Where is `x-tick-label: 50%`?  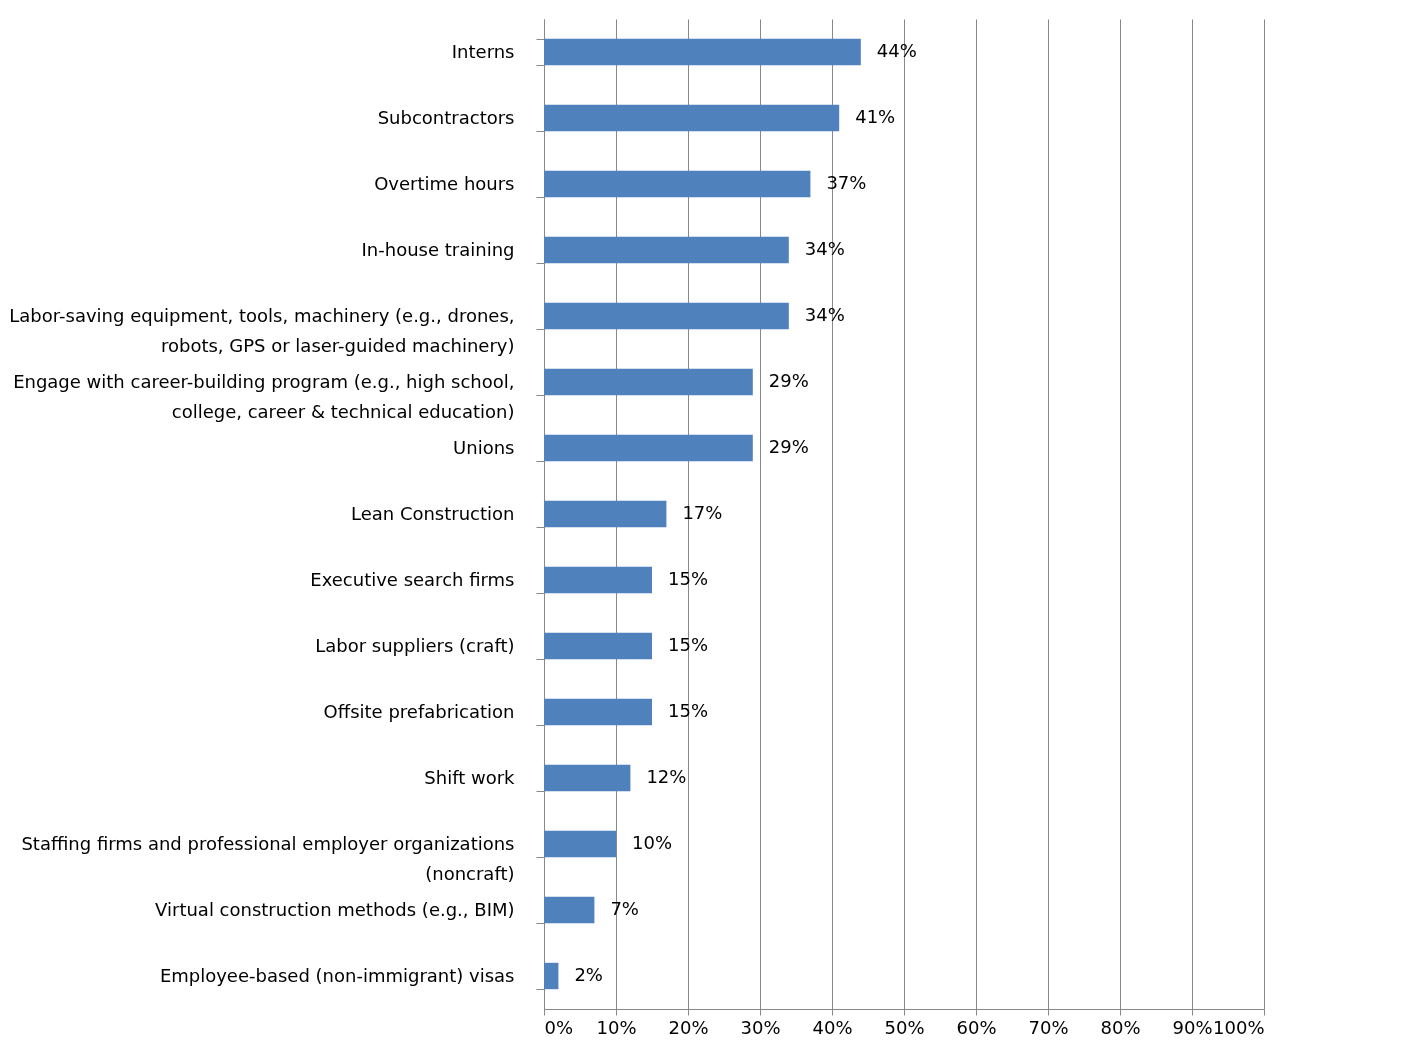
x-tick-label: 50% is located at coordinates (904, 1027).